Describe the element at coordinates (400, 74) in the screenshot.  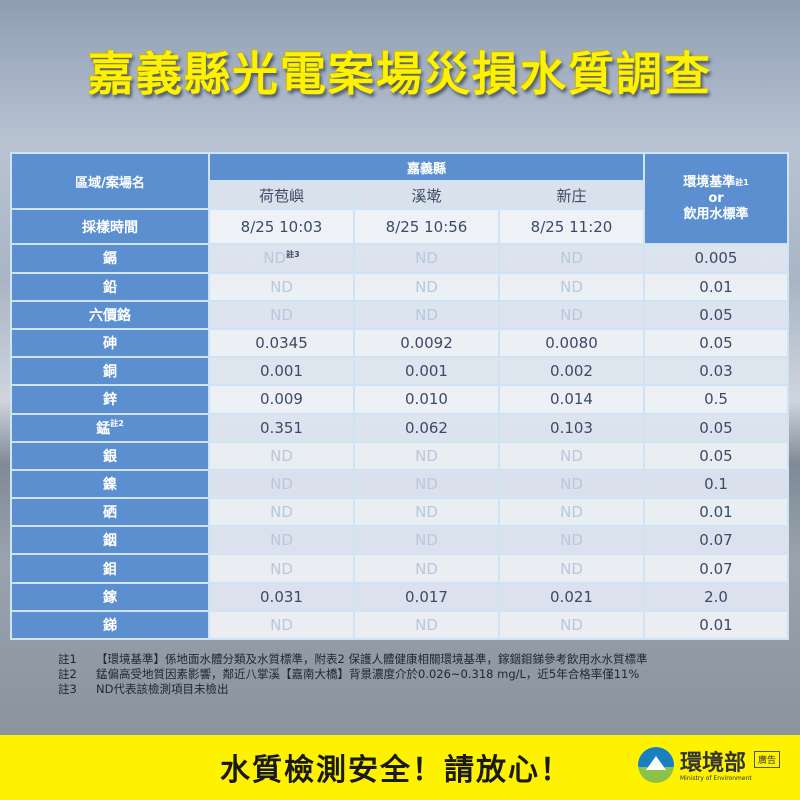
I see `page-title: 嘉義縣光電案場災損水質調查` at that location.